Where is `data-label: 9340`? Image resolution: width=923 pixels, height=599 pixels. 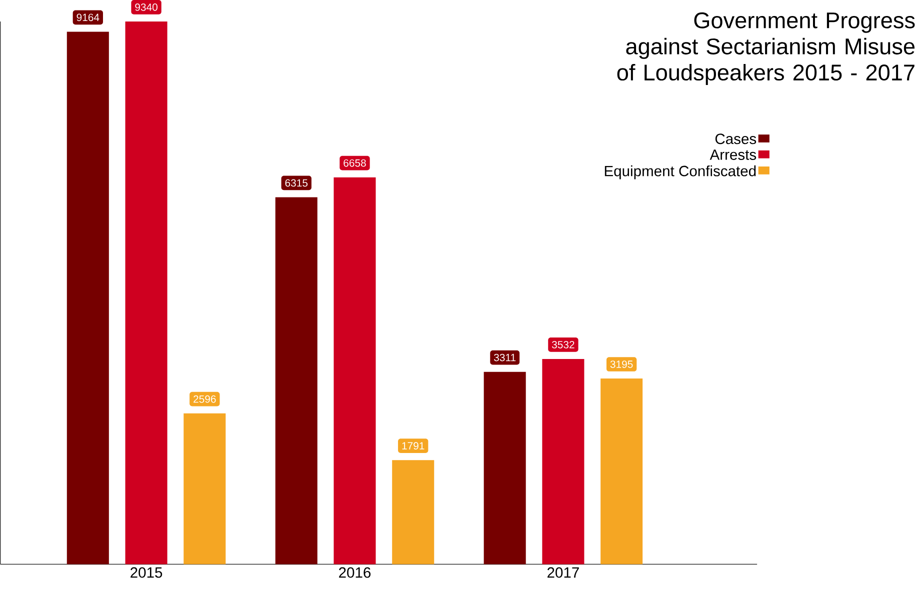
data-label: 9340 is located at coordinates (146, 7).